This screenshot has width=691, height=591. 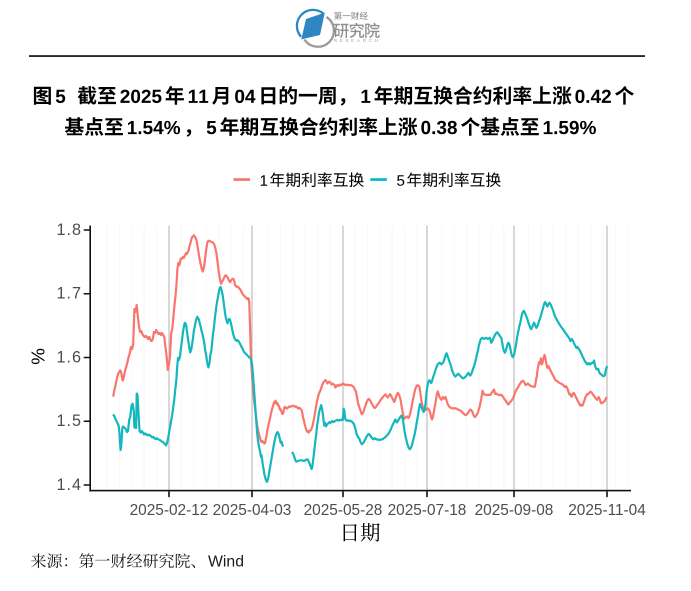 What do you see at coordinates (427, 510) in the screenshot?
I see `svg-text: 2025-07-18` at bounding box center [427, 510].